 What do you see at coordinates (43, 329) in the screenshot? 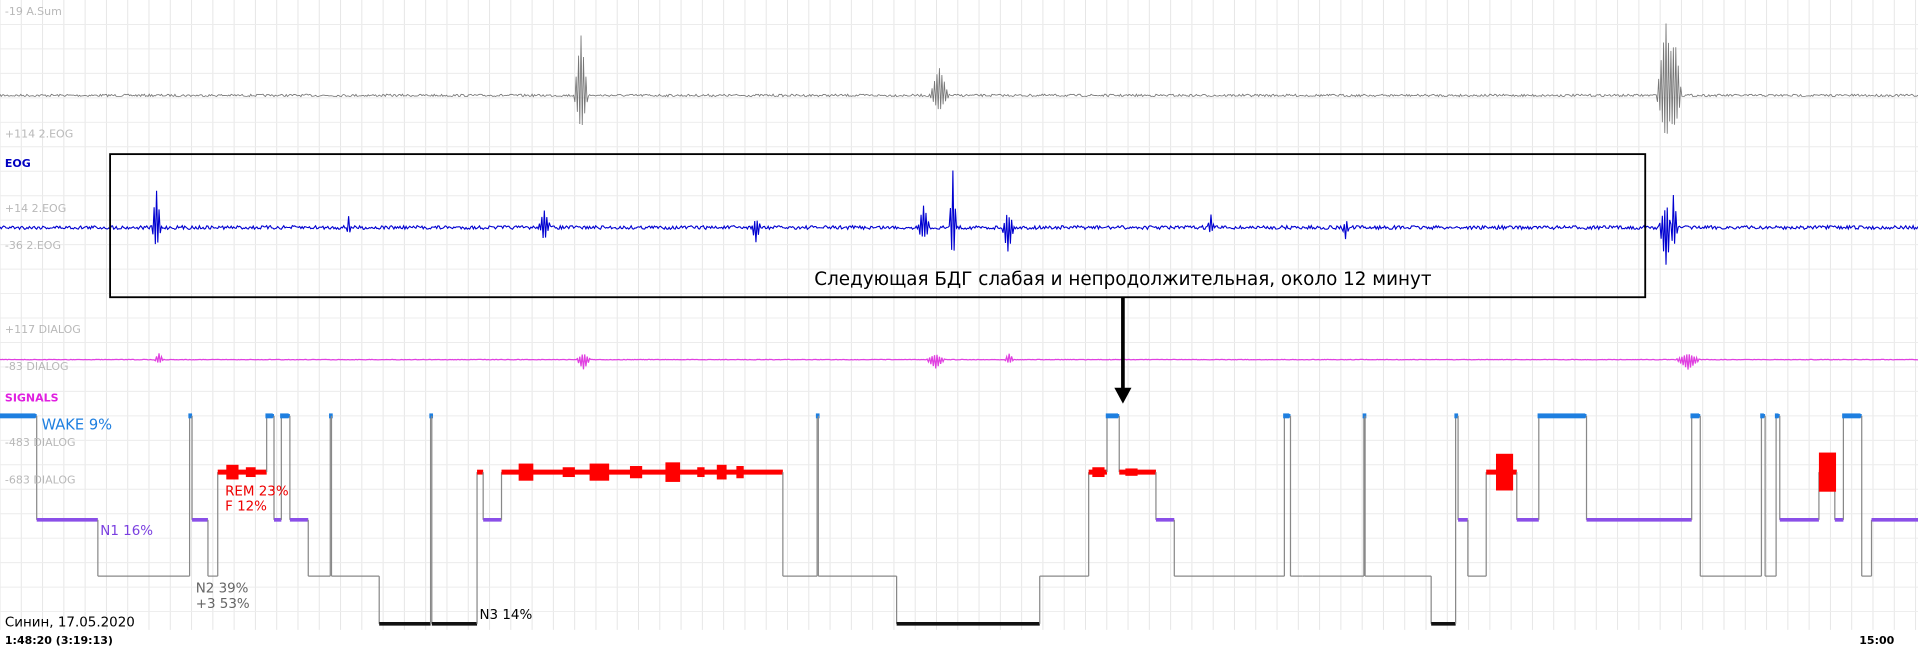
I see `channel-label: +117 DIALOG` at bounding box center [43, 329].